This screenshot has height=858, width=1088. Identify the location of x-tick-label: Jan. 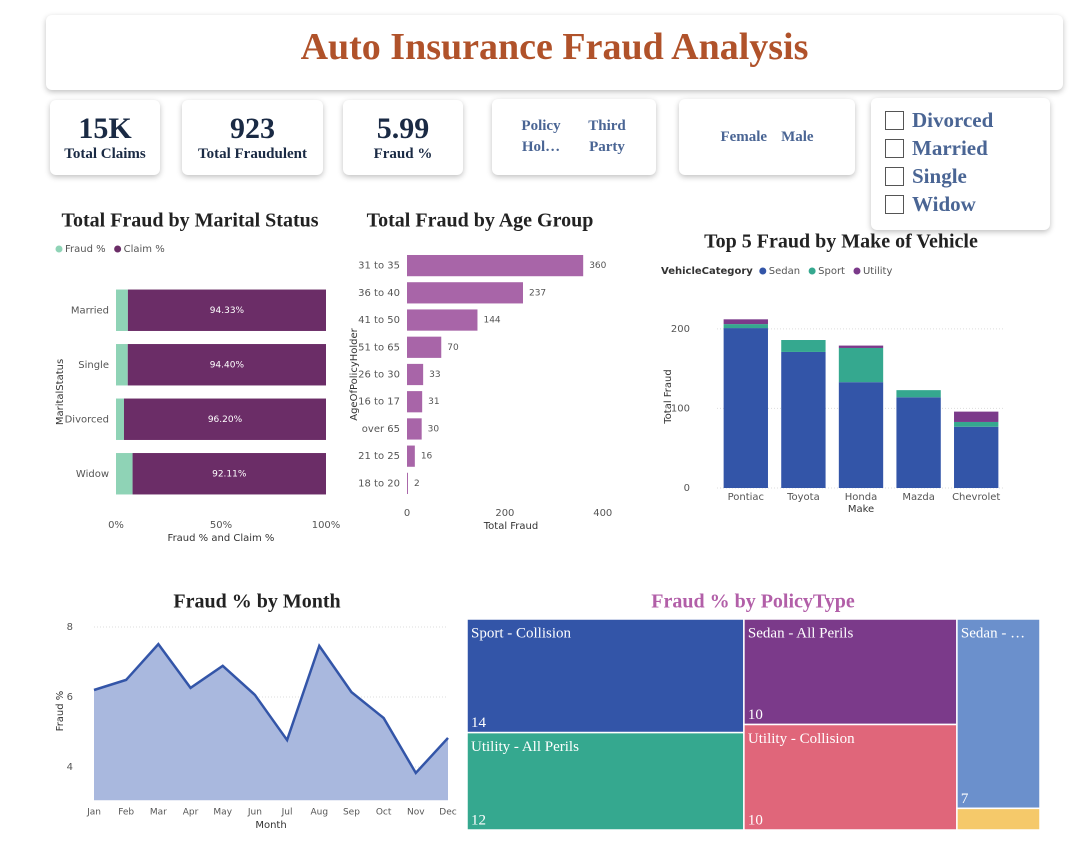
(93, 813).